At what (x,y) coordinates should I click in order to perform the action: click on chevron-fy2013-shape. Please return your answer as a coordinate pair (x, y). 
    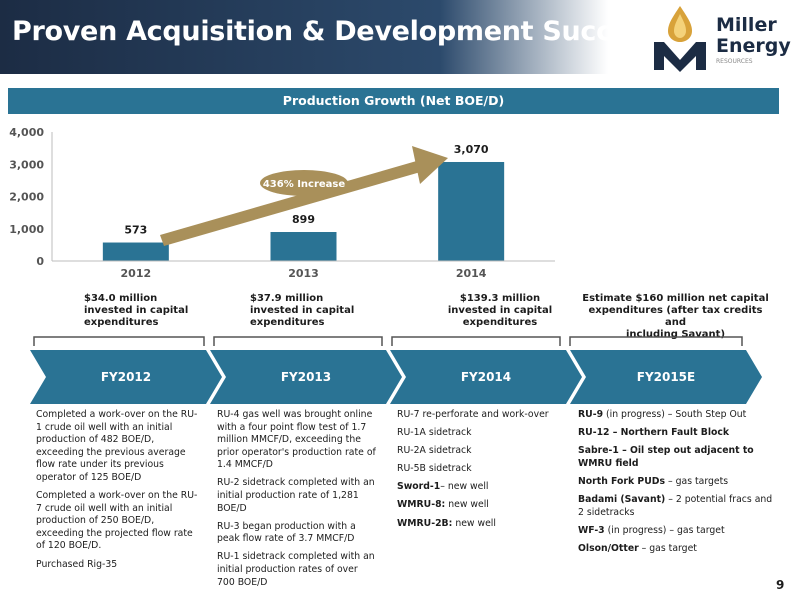
    Looking at the image, I should click on (306, 377).